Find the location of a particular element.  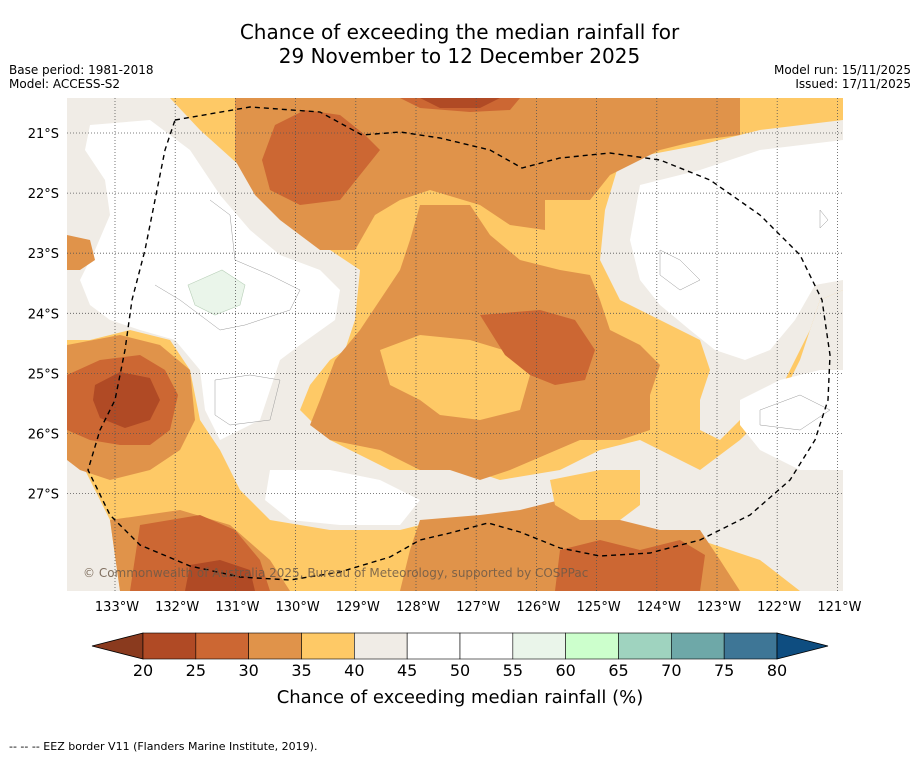

colorbar-tick-label: 70 is located at coordinates (671, 670).